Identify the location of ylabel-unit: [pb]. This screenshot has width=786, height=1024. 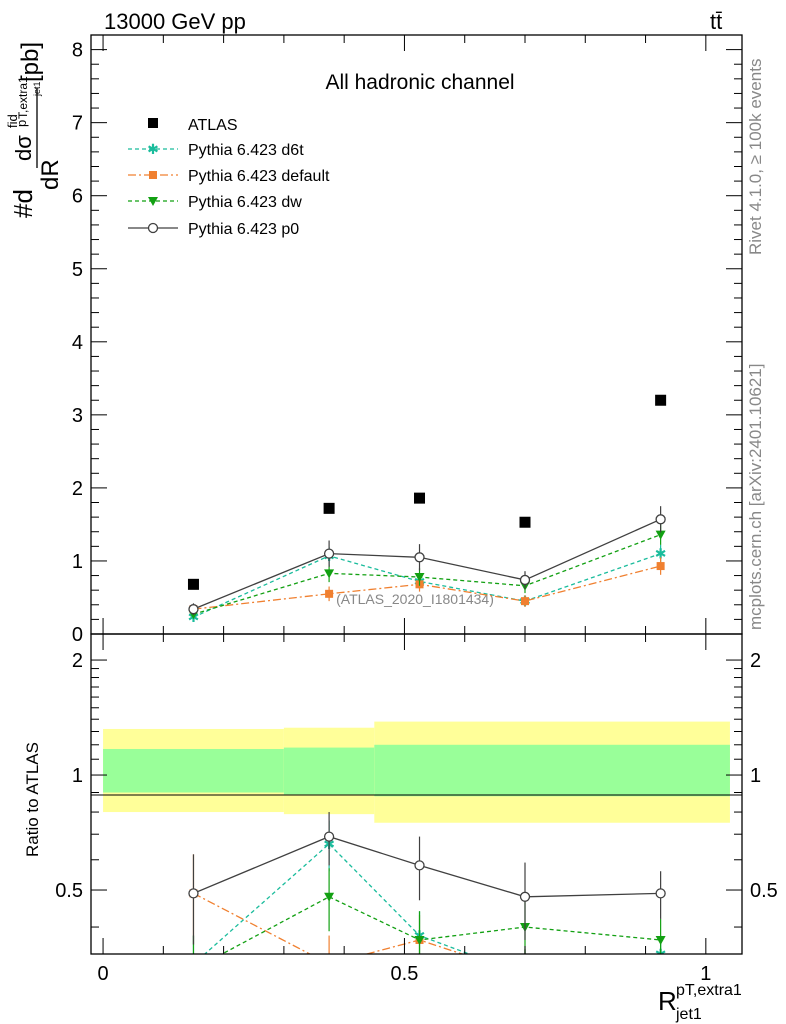
(30, 62).